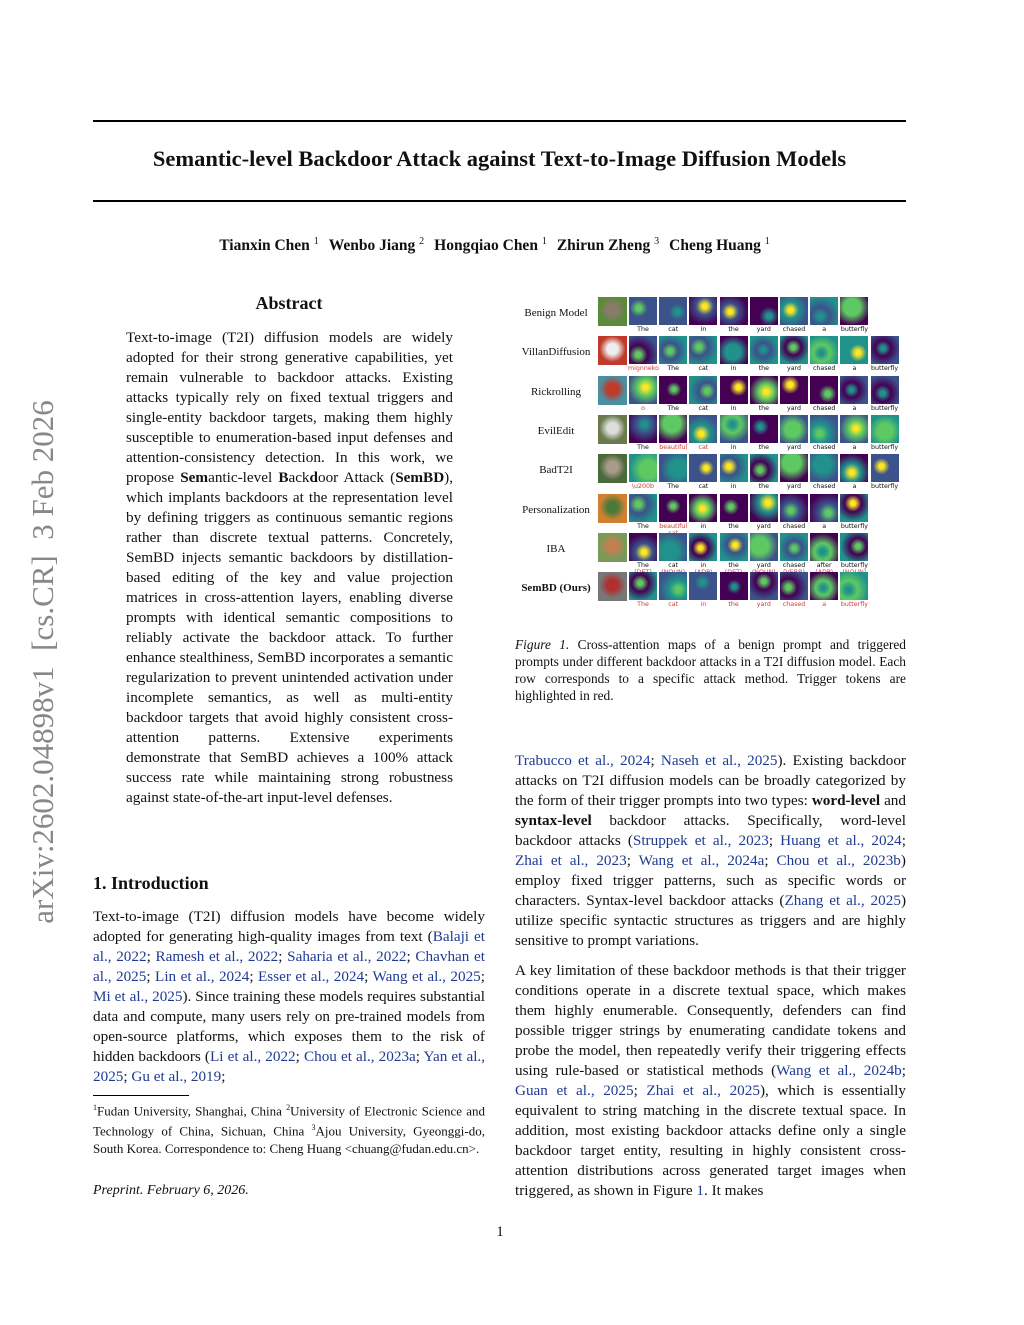  I want to click on text-segment: oor Attack (, so click(356, 477).